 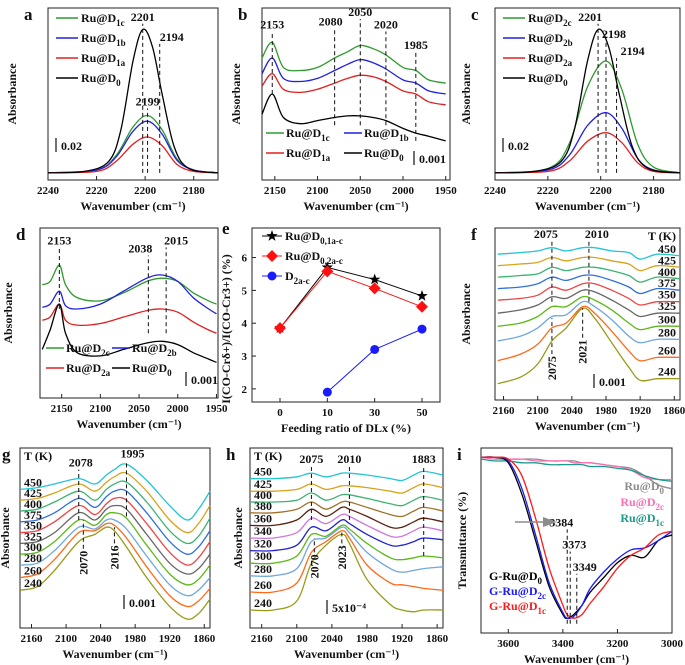 What do you see at coordinates (268, 456) in the screenshot?
I see `legend-title: T (K)` at bounding box center [268, 456].